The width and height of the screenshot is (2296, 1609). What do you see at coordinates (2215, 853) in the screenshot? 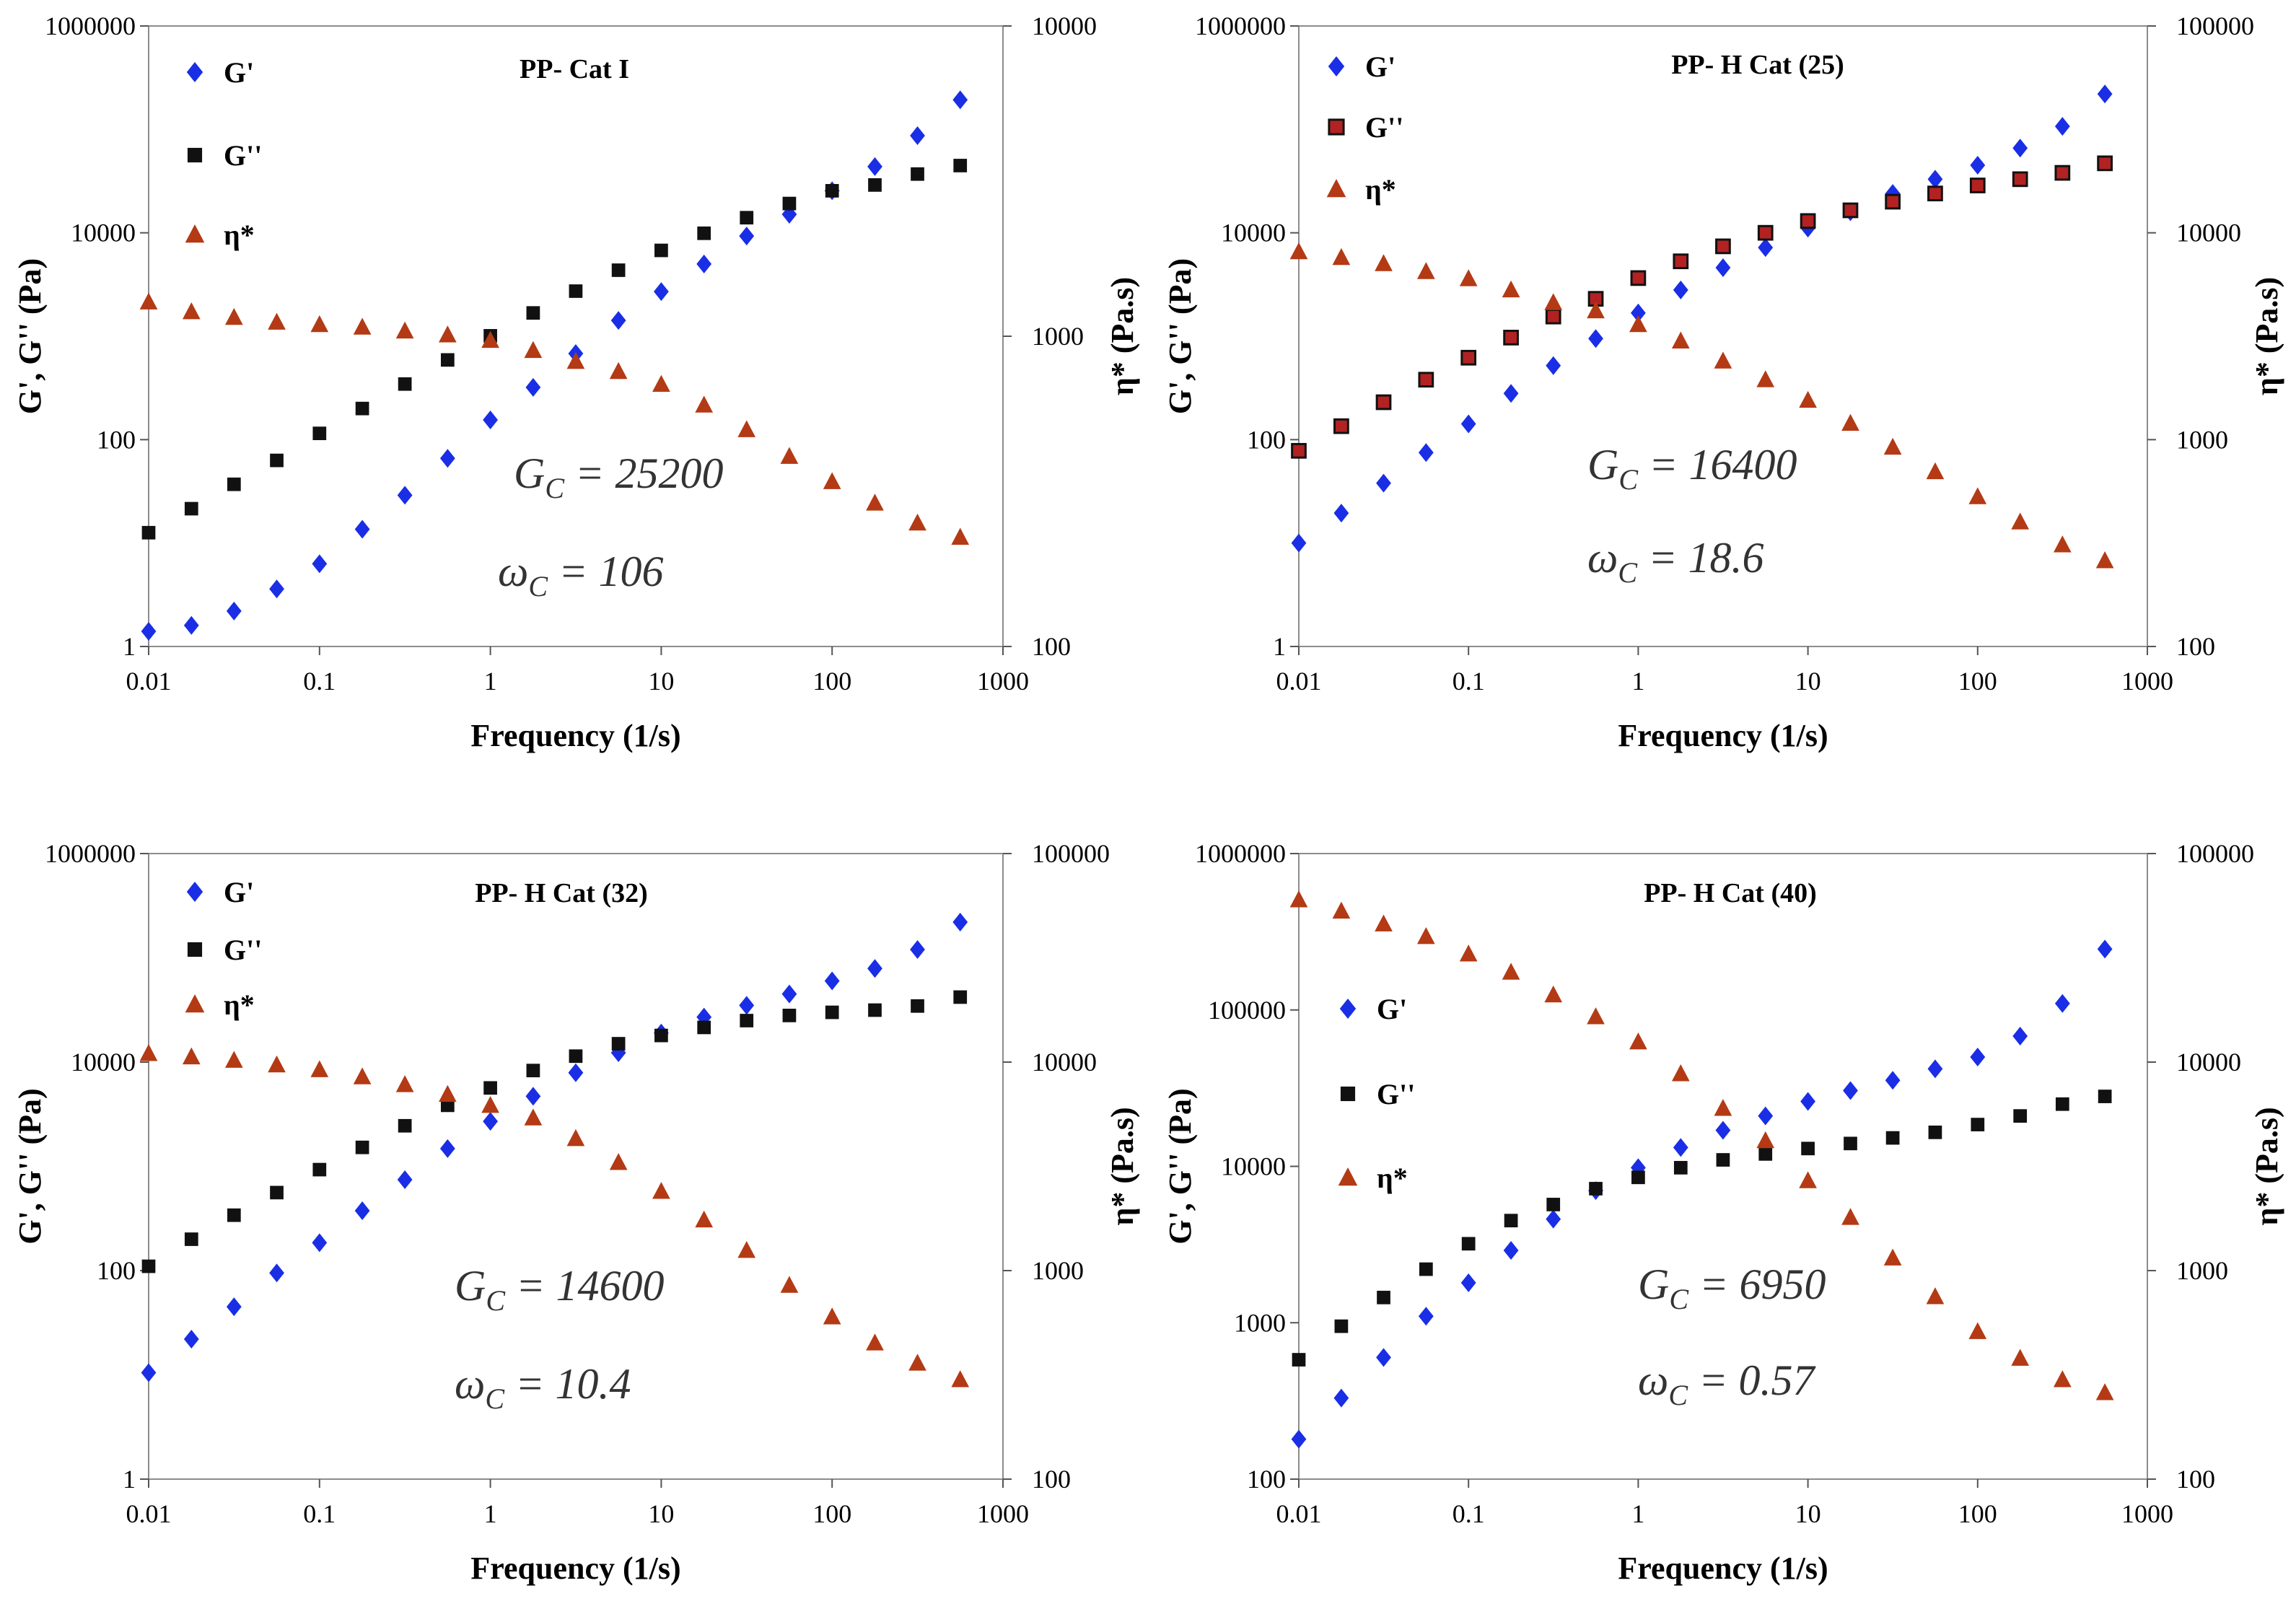
I see `y2-tick-label: 100000` at bounding box center [2215, 853].